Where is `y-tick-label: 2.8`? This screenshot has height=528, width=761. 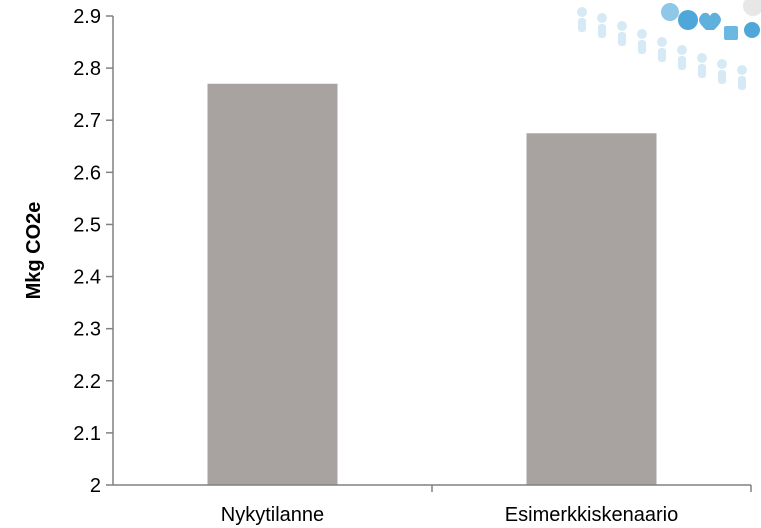
y-tick-label: 2.8 is located at coordinates (87, 69).